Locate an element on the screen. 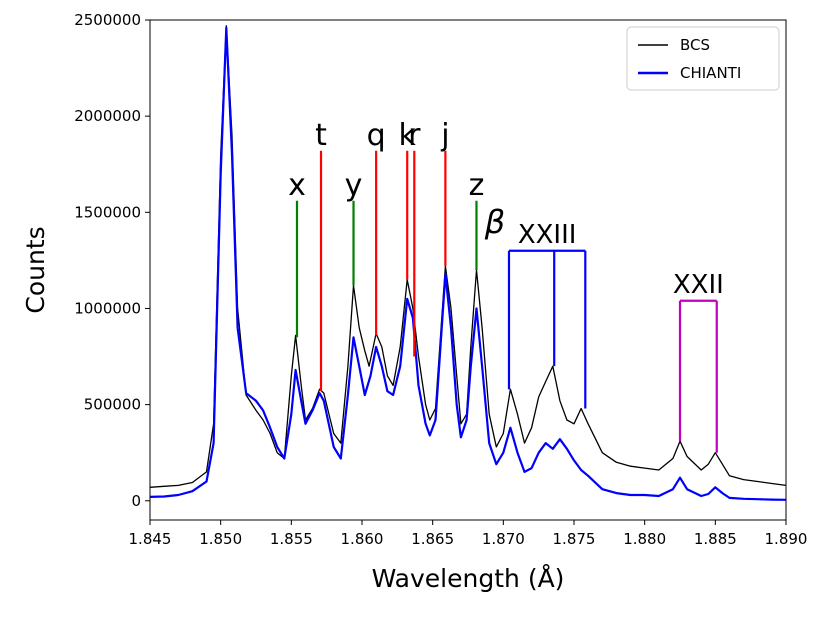  y-tick-label: 500000 is located at coordinates (112, 405).